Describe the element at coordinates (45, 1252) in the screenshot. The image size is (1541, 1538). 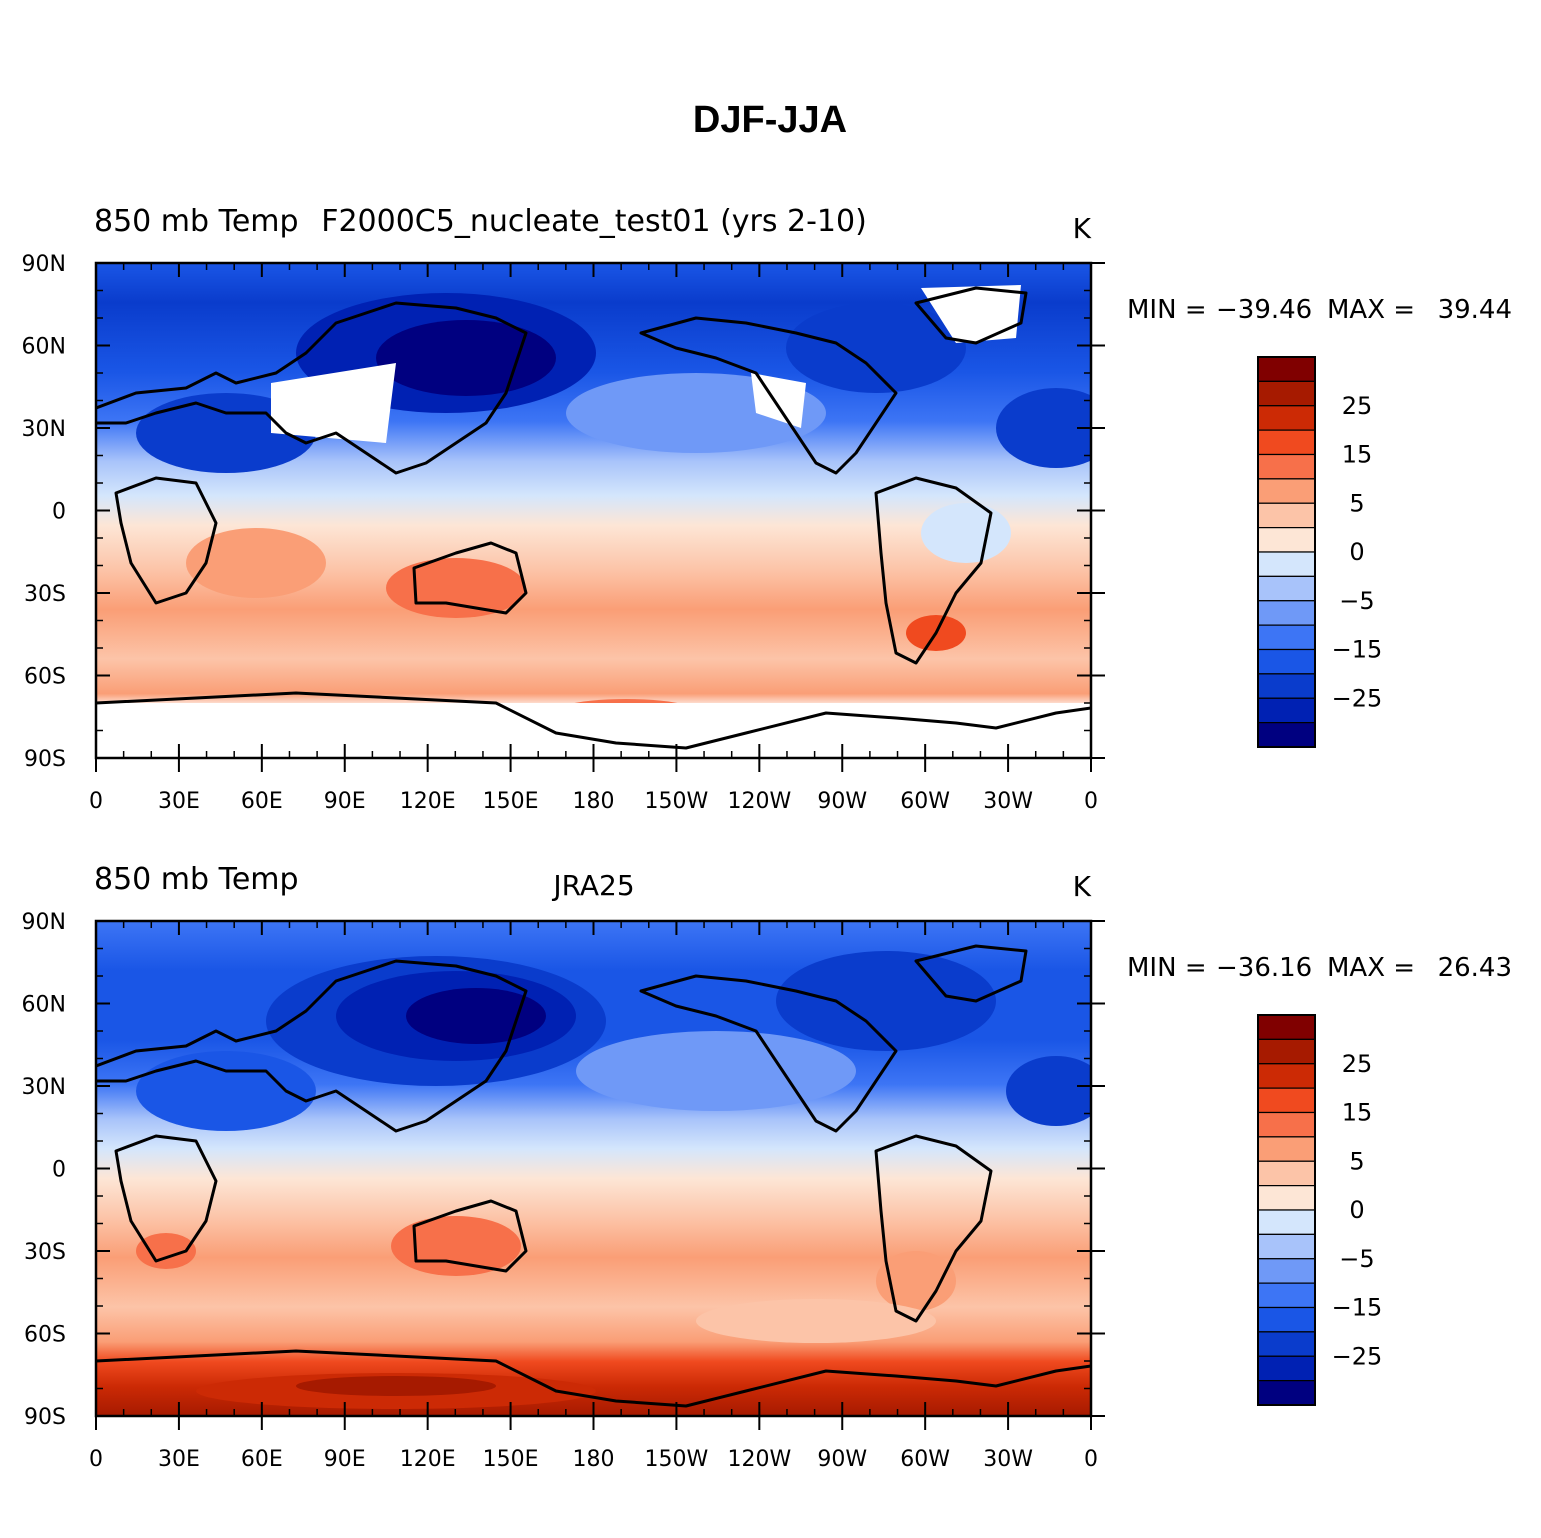
I see `lat-tick-label: 30S` at that location.